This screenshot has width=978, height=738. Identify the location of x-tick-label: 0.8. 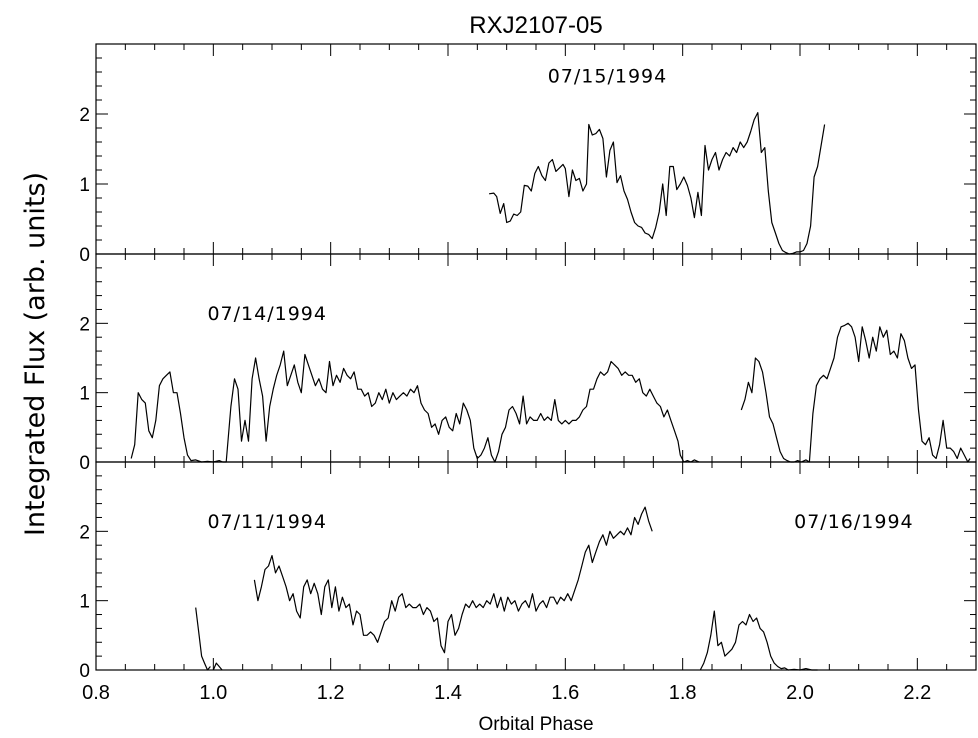
(96, 693).